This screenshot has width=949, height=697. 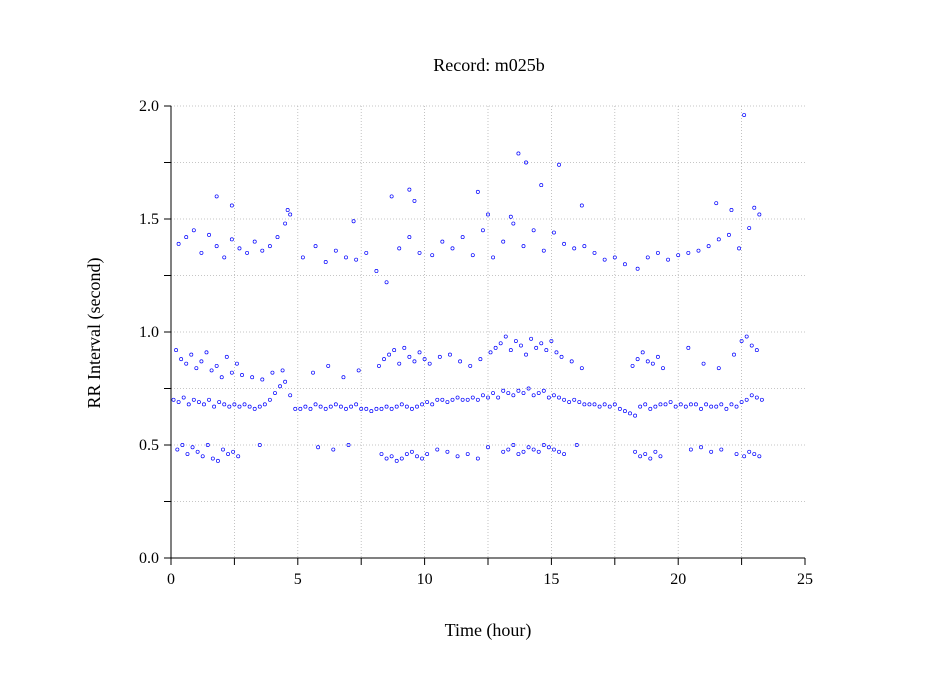 I want to click on y-tick-label: 2.0, so click(x=149, y=106).